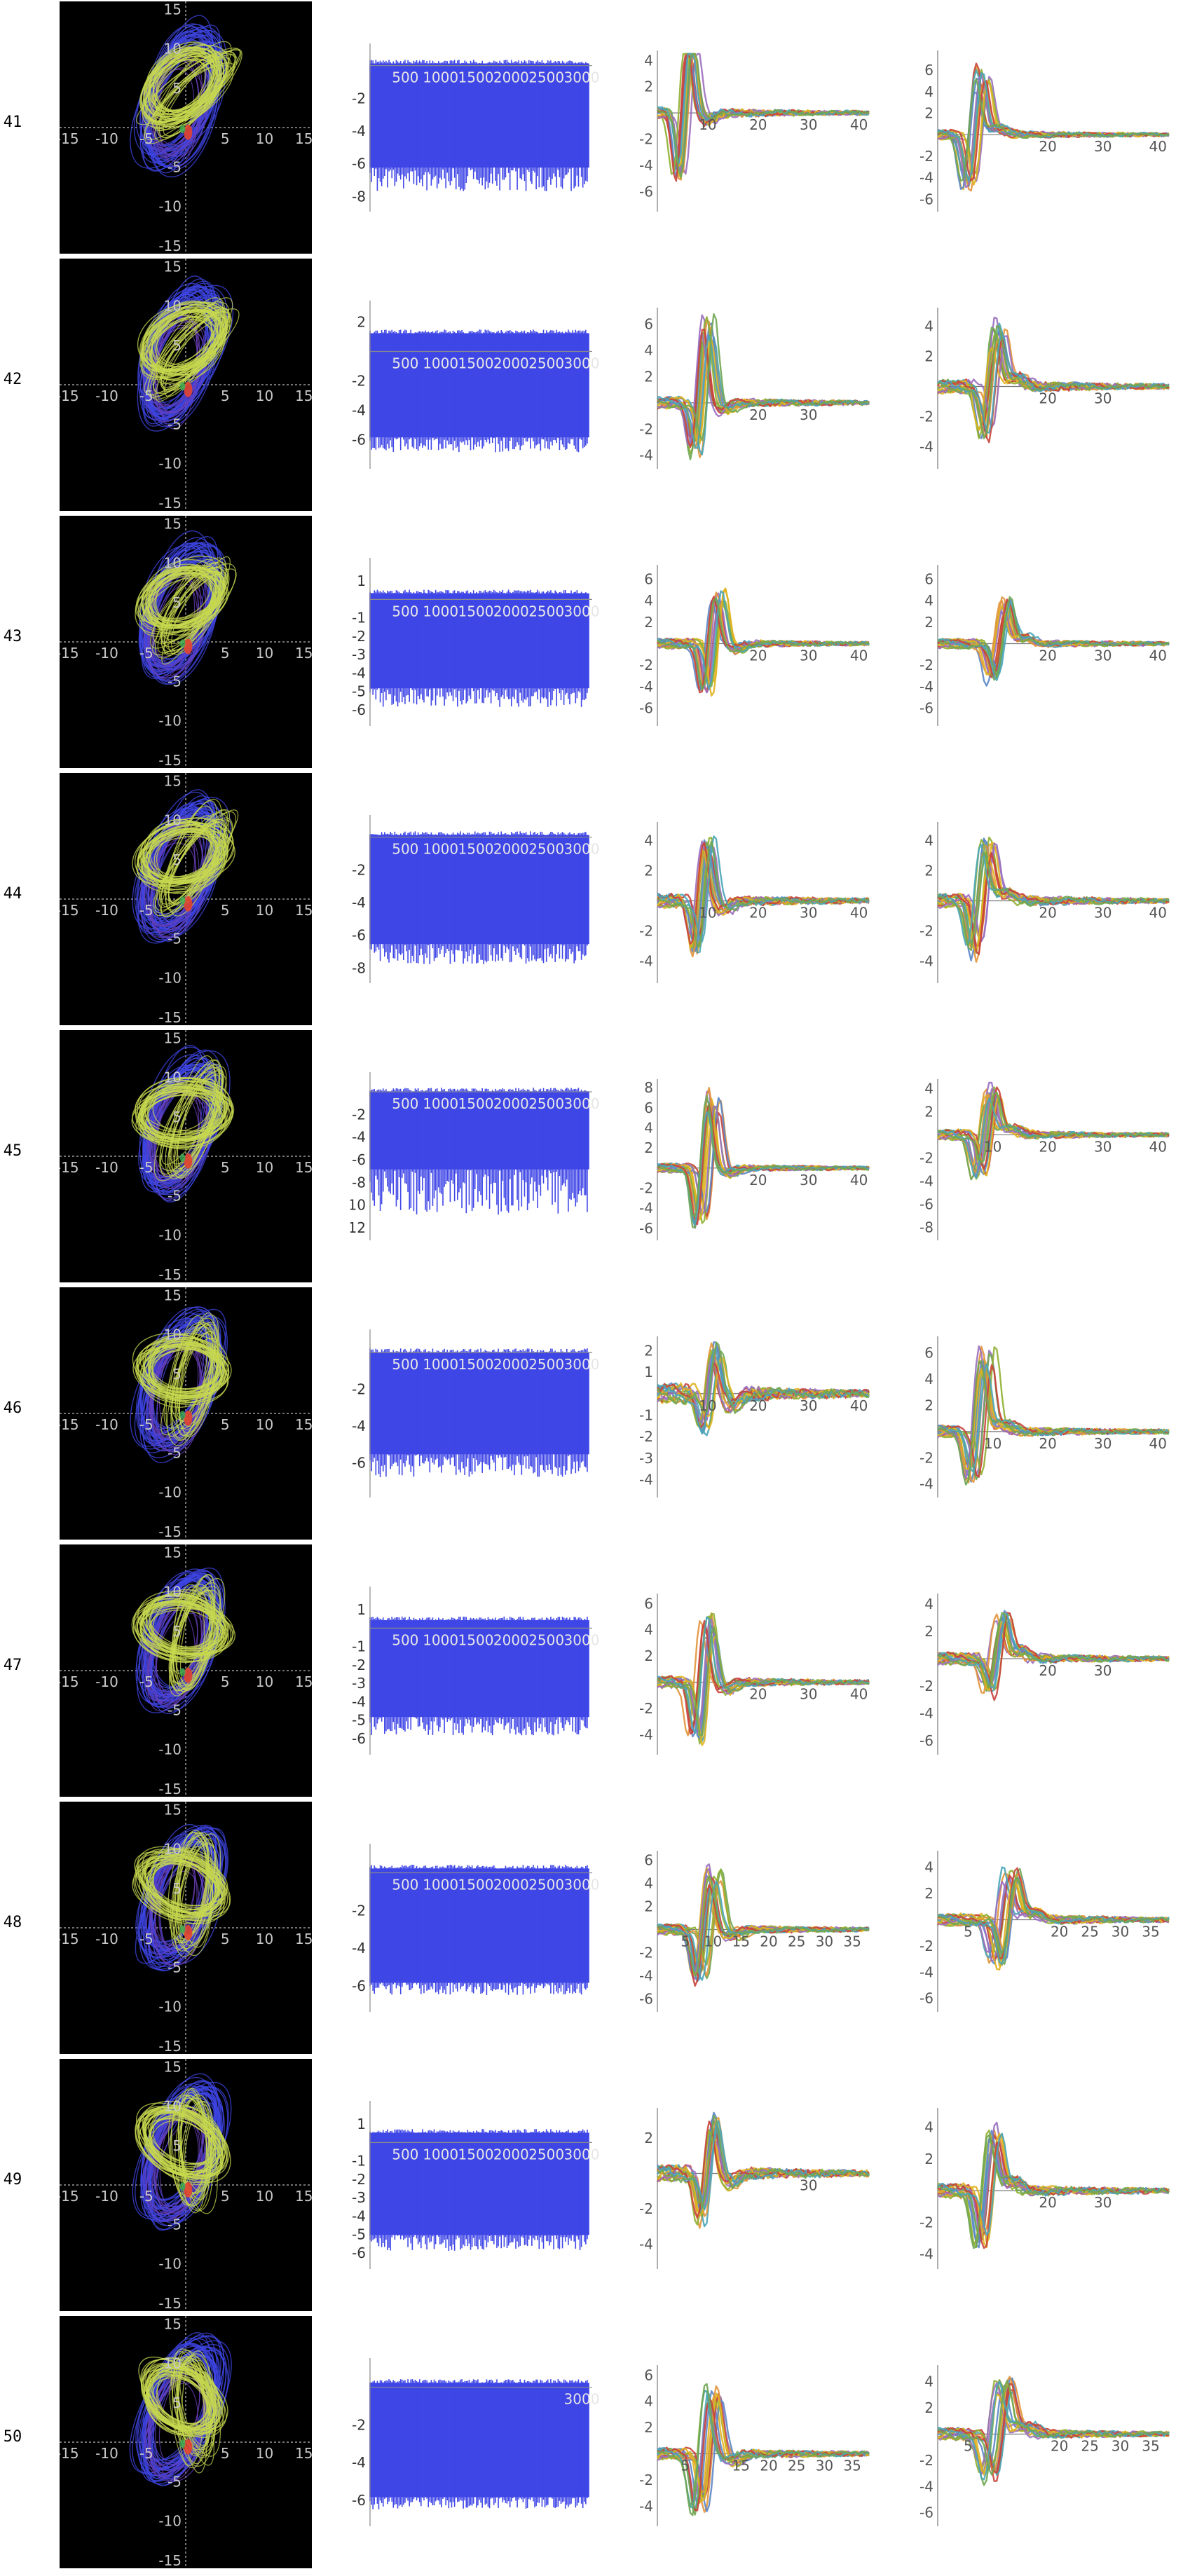 The image size is (1183, 2576). What do you see at coordinates (741, 1942) in the screenshot?
I see `waveform-x-tick-label: 15` at bounding box center [741, 1942].